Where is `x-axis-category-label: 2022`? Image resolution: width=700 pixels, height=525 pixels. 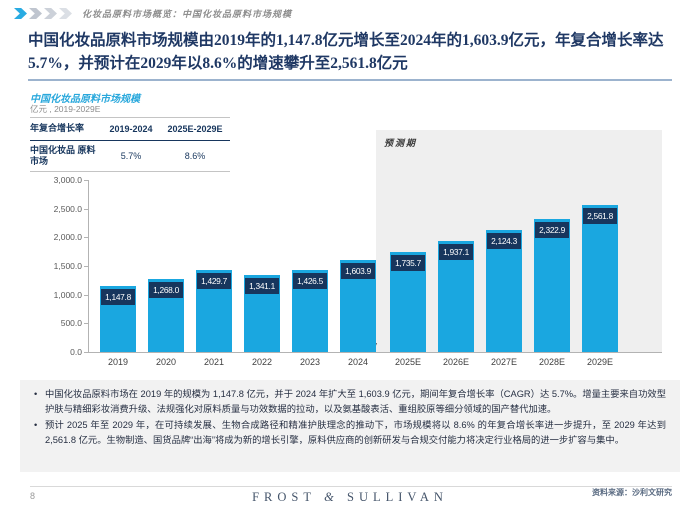 x-axis-category-label: 2022 is located at coordinates (262, 362).